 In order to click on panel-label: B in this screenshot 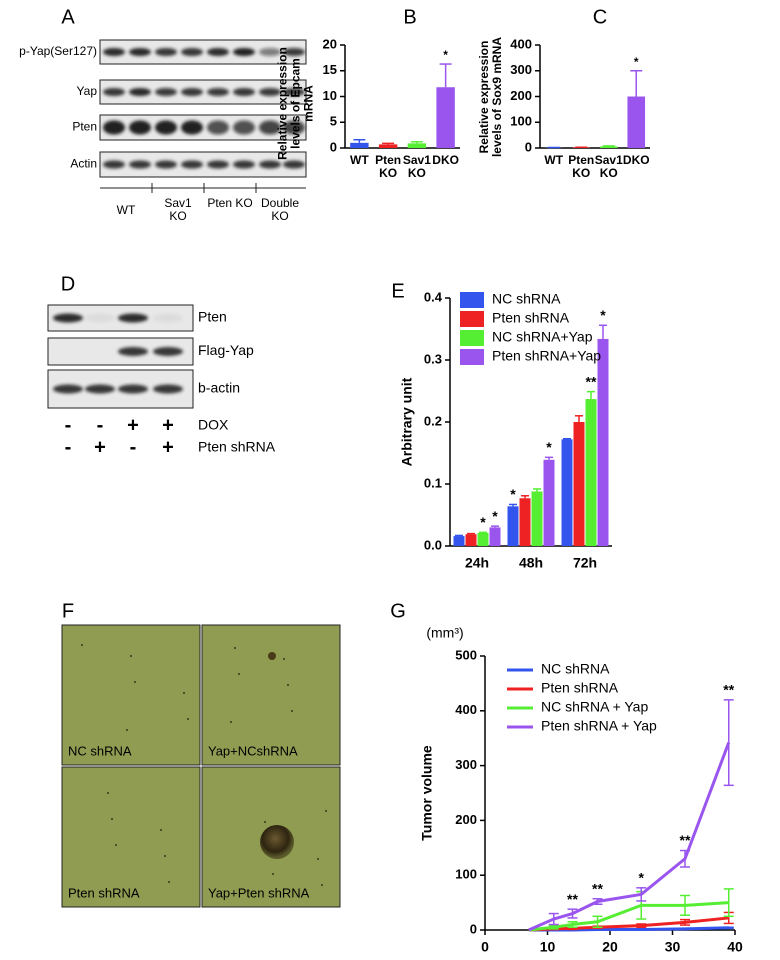, I will do `click(409, 17)`.